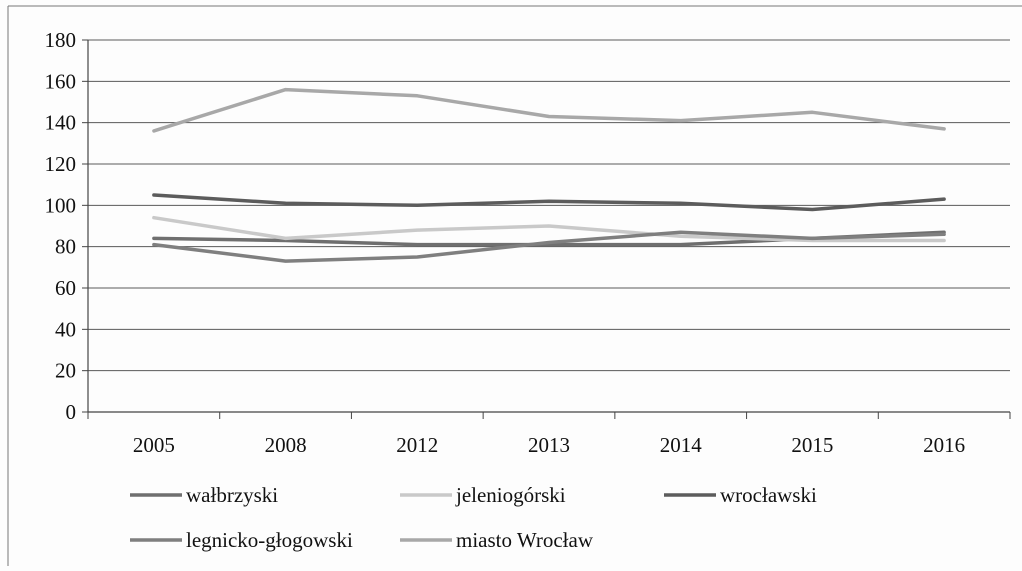  I want to click on y-tick-label: 0, so click(71, 412).